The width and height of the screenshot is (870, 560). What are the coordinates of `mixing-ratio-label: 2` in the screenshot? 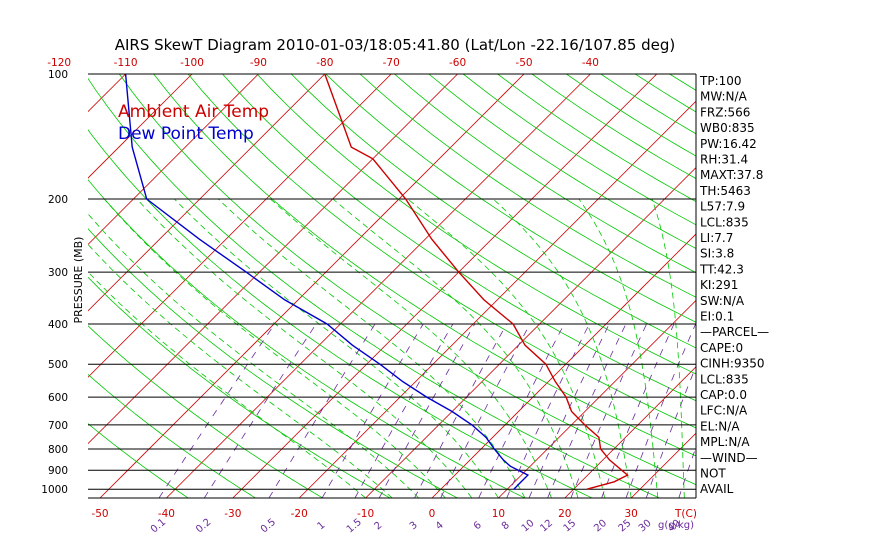 It's located at (379, 526).